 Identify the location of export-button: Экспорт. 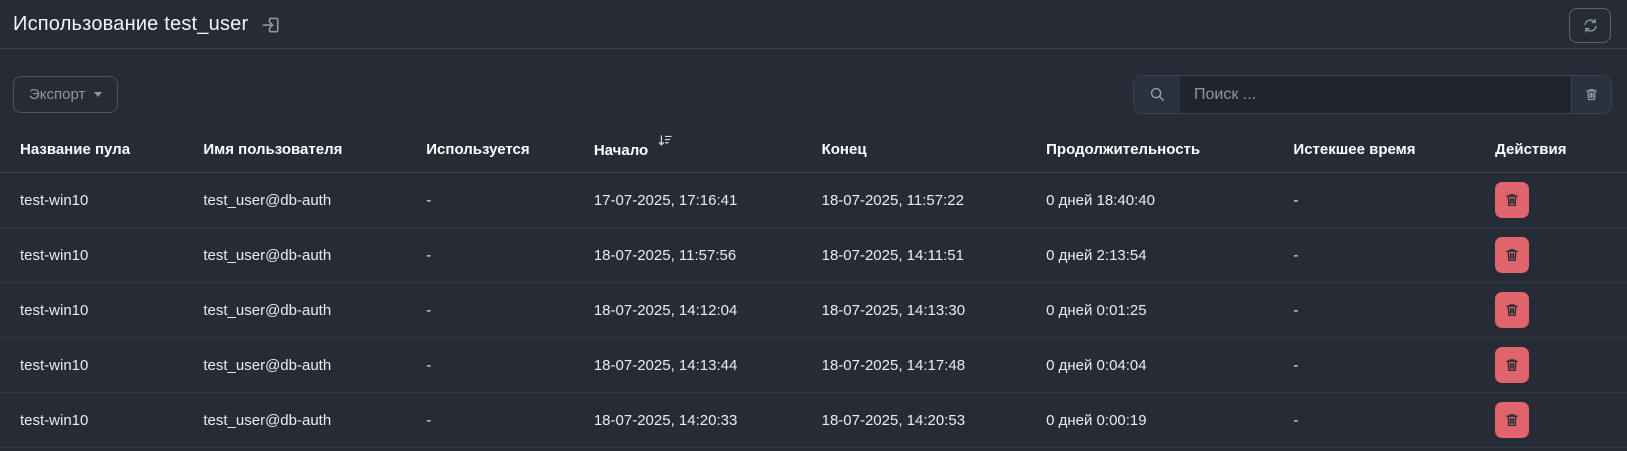
(66, 94).